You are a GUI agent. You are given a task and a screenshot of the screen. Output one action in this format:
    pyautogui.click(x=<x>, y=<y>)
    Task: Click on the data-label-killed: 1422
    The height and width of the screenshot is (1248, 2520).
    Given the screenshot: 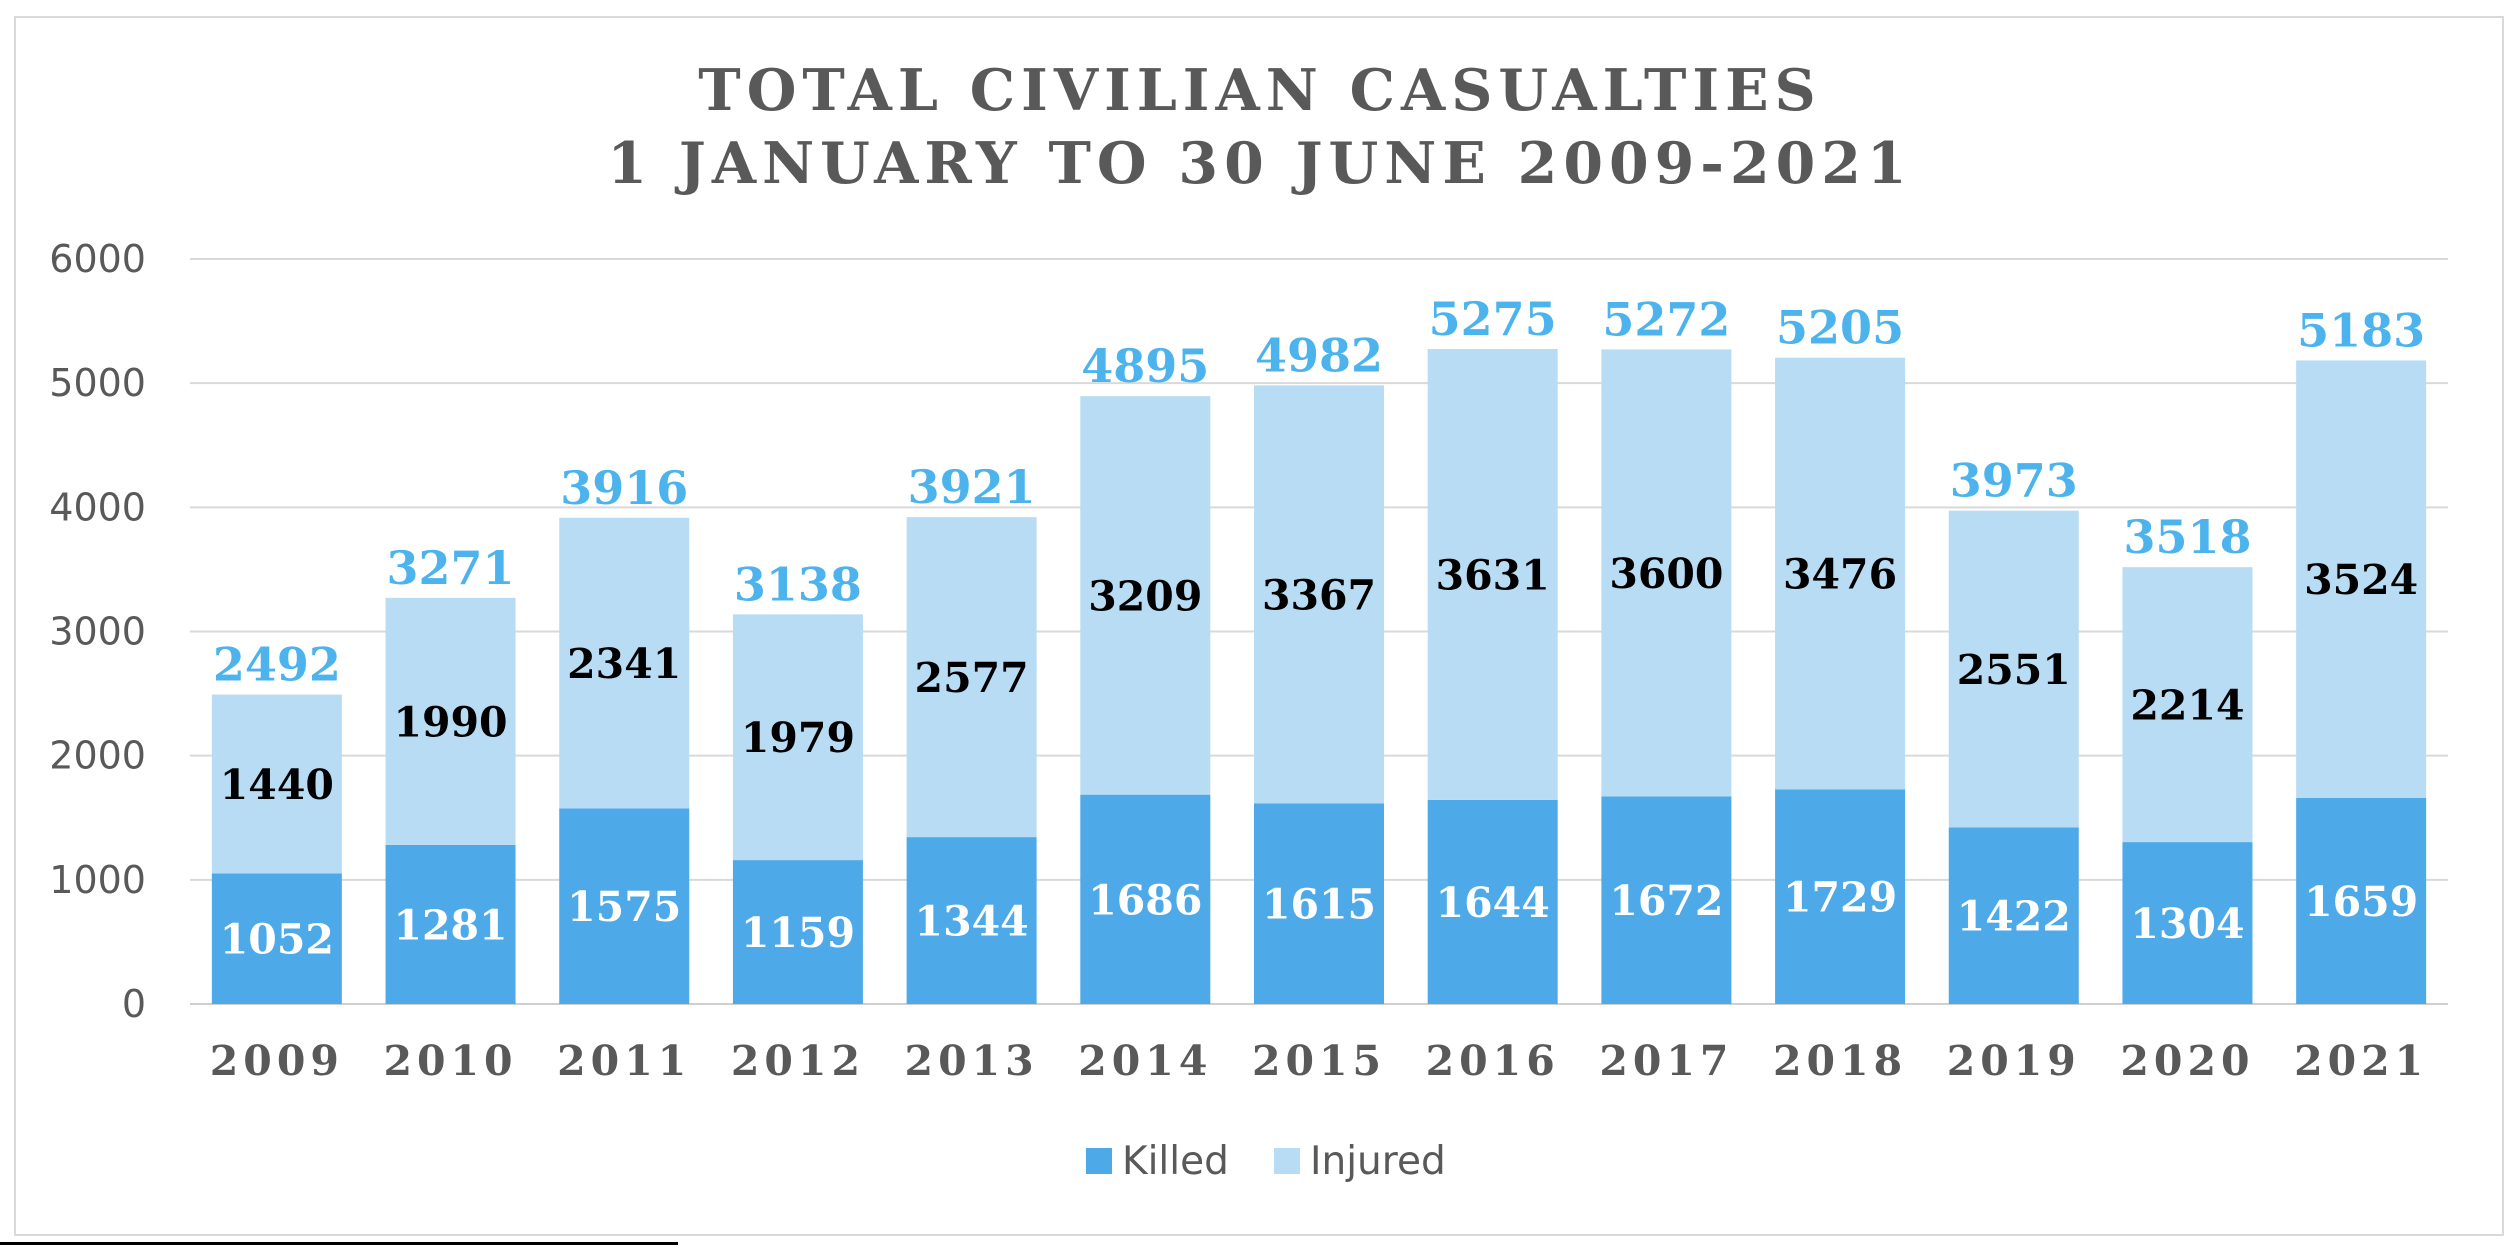 What is the action you would take?
    pyautogui.click(x=2014, y=917)
    